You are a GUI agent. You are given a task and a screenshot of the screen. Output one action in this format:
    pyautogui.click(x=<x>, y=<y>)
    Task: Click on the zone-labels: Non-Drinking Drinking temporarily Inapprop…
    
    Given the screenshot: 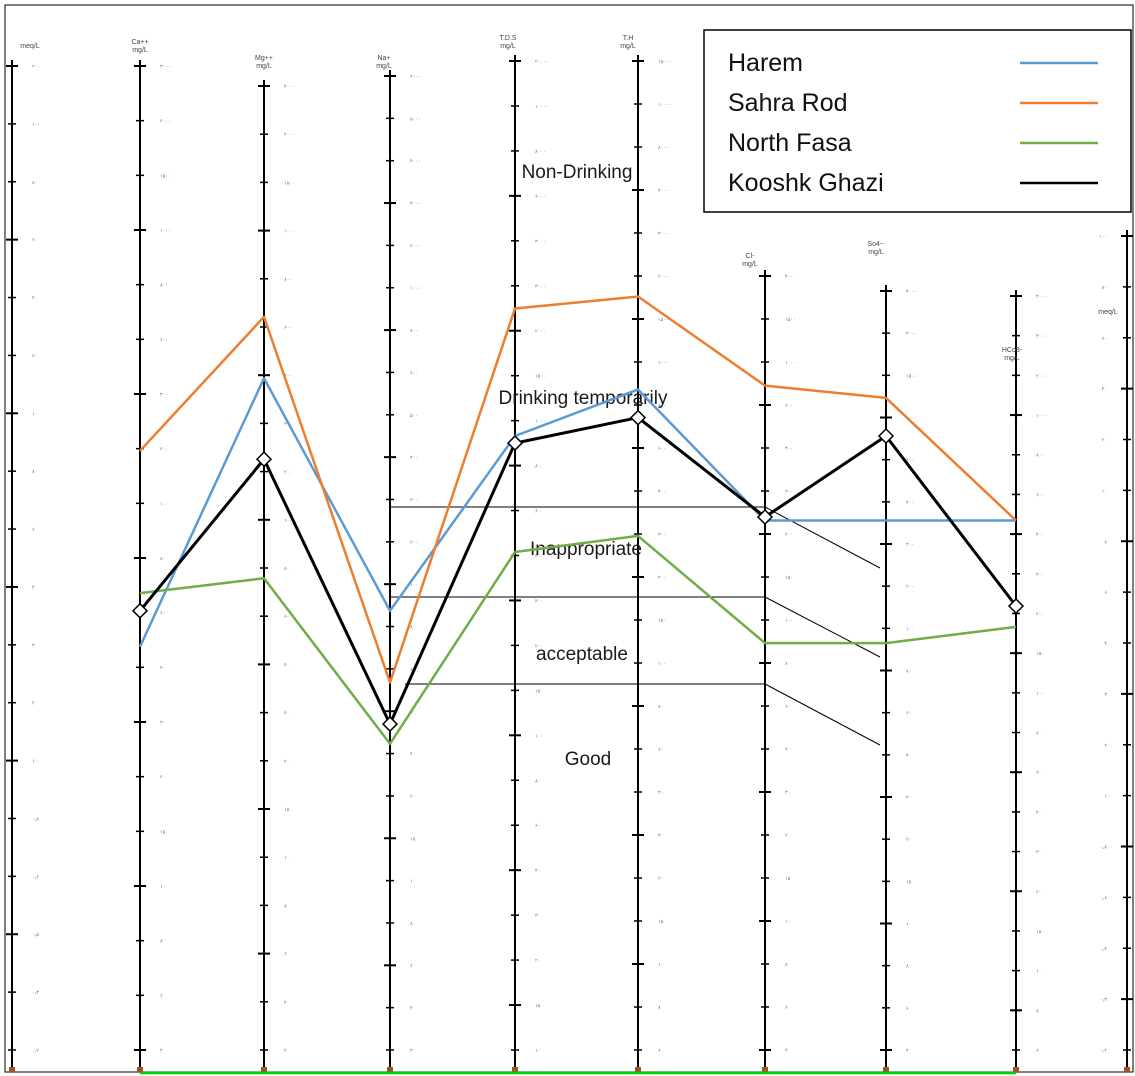 What is the action you would take?
    pyautogui.click(x=583, y=466)
    